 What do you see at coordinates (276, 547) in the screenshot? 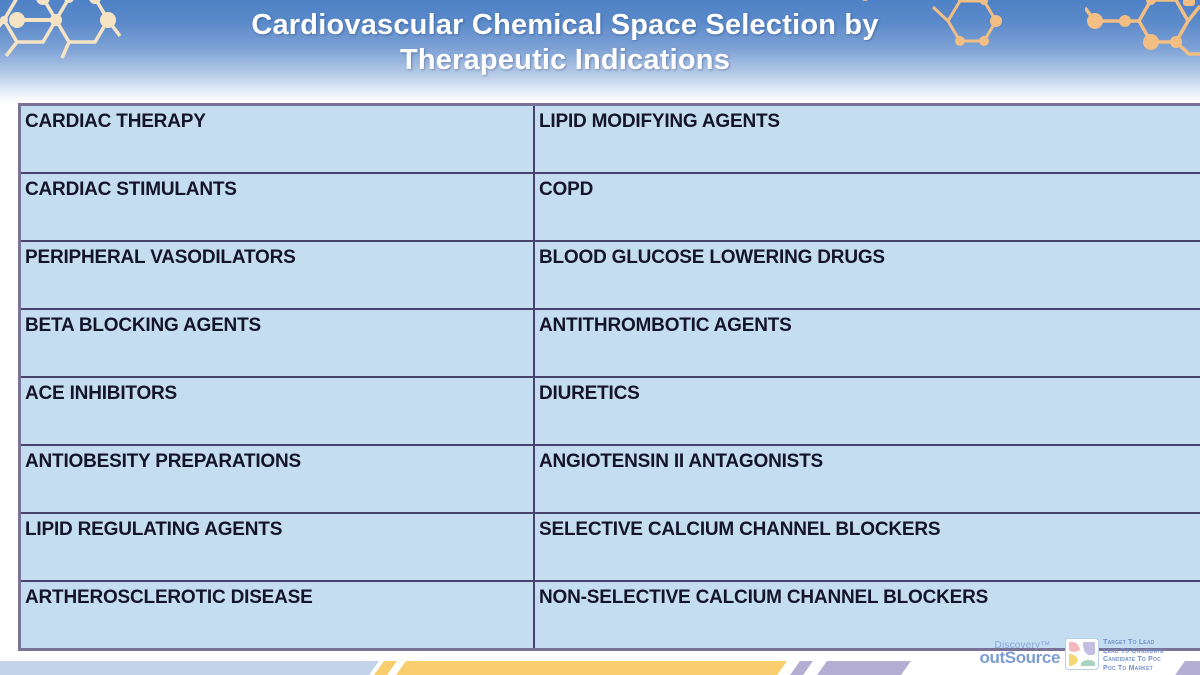
I see `table-cell: LIPID REGULATING AGENTS` at bounding box center [276, 547].